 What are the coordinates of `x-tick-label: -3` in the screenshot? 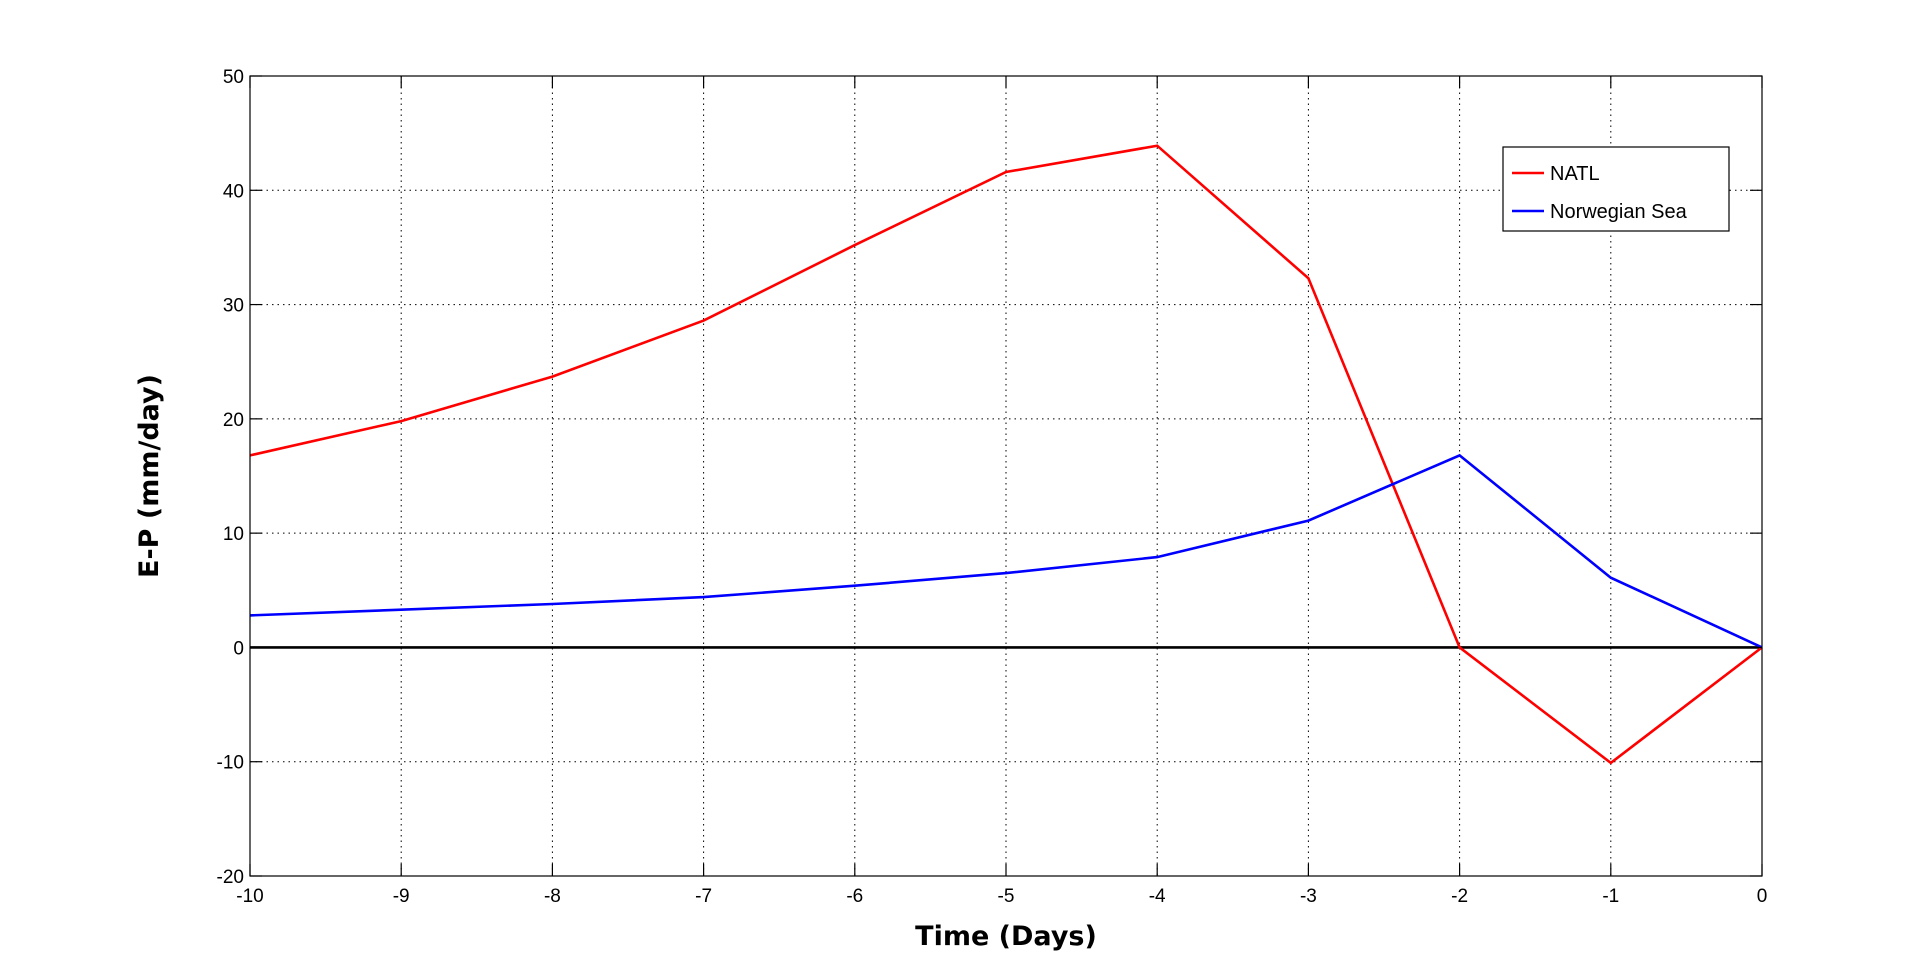 It's located at (1308, 896).